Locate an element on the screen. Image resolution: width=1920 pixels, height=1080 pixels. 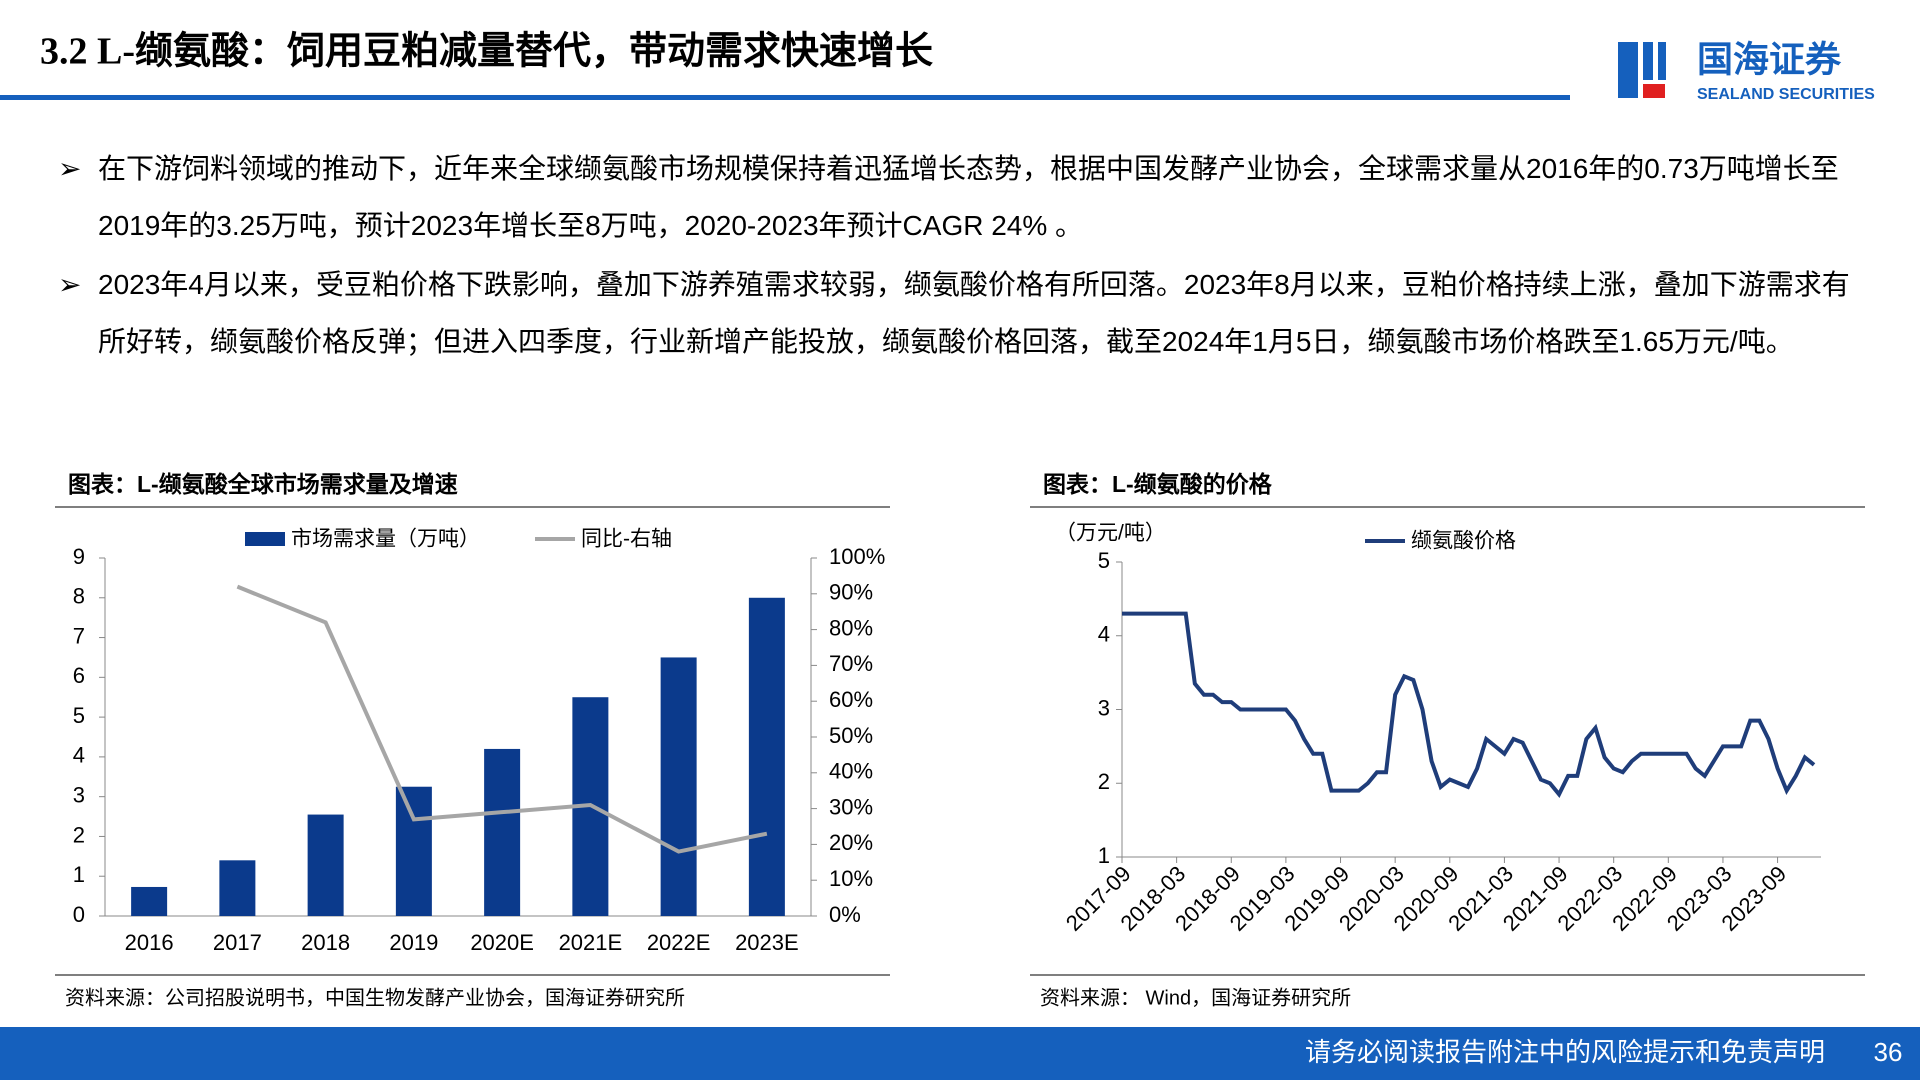
y-tick-label: 0 is located at coordinates (79, 914).